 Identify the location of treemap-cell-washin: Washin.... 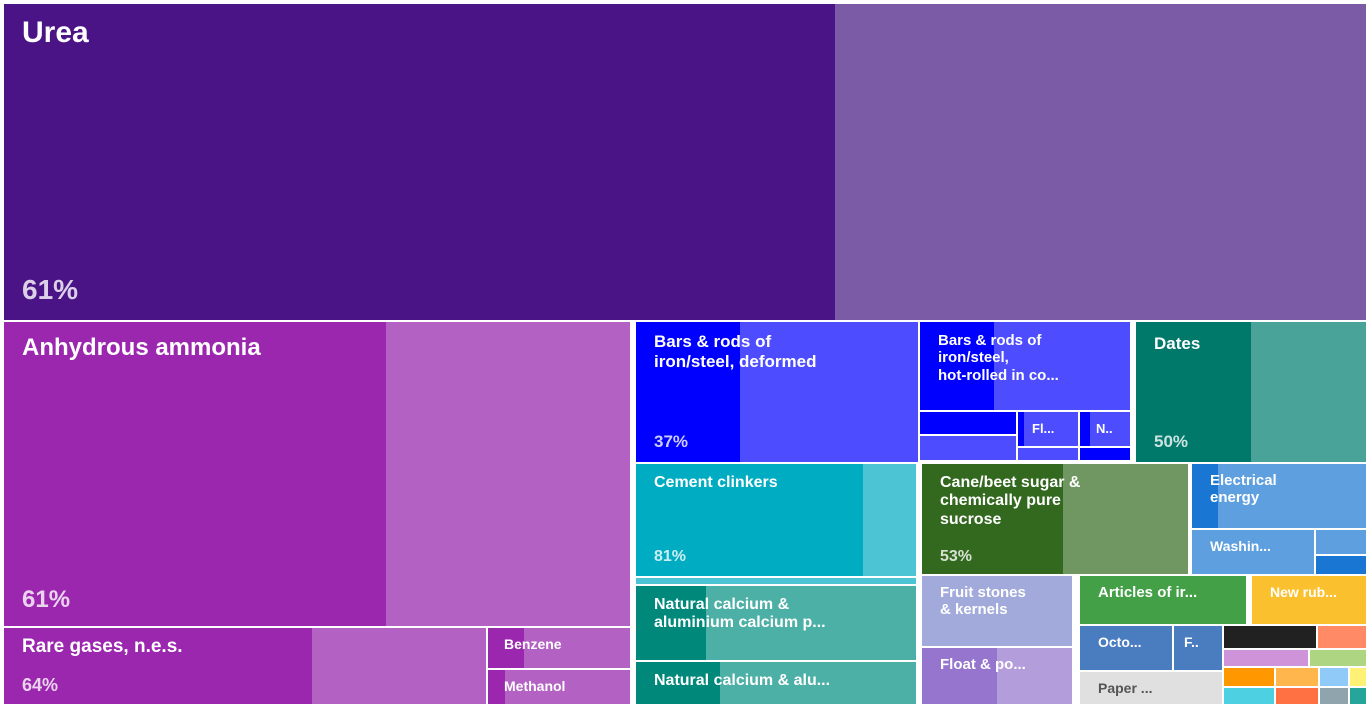
(1254, 553).